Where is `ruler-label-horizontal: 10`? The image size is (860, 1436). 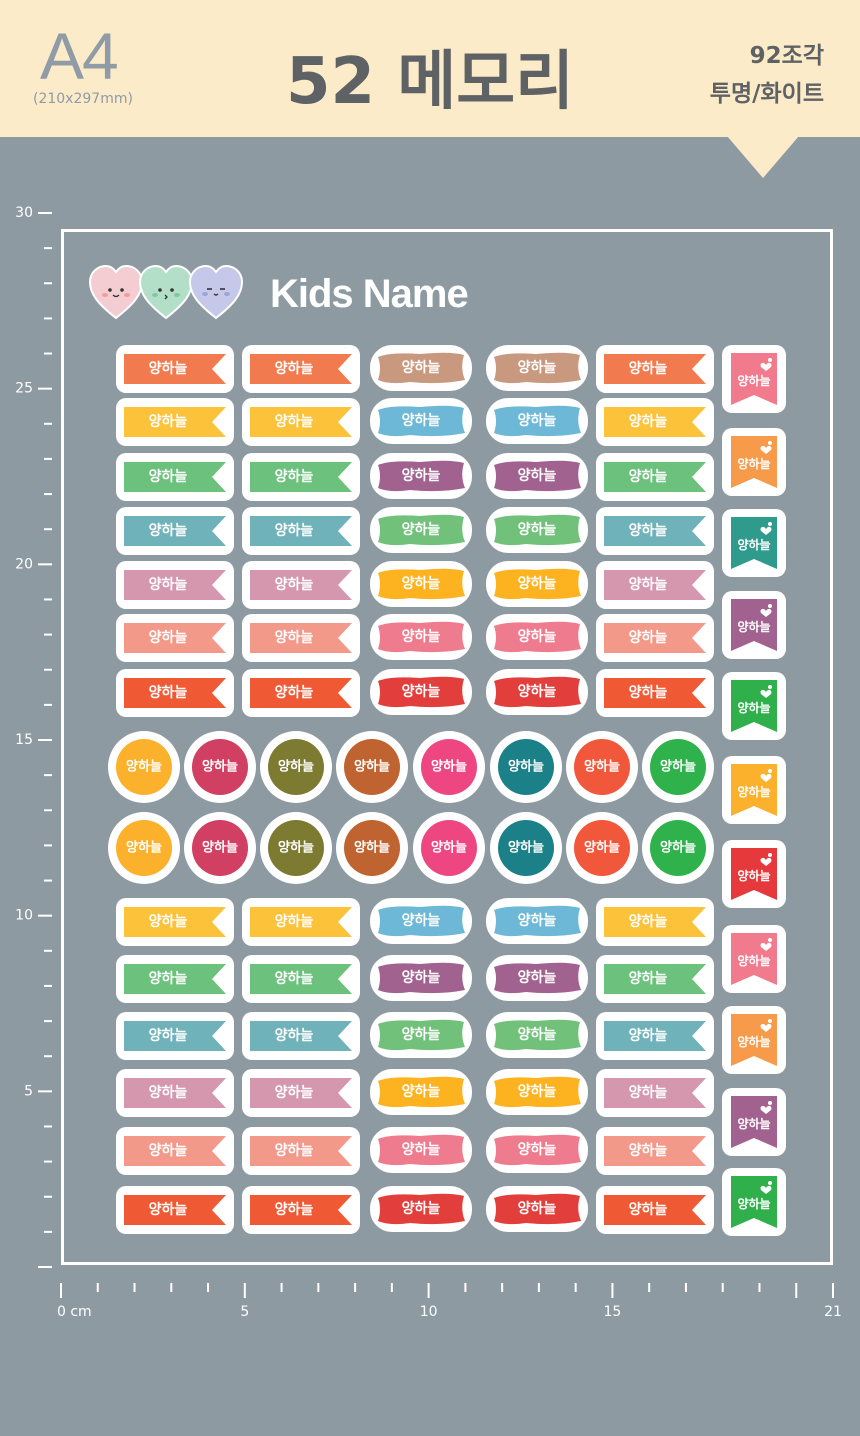
ruler-label-horizontal: 10 is located at coordinates (429, 1312).